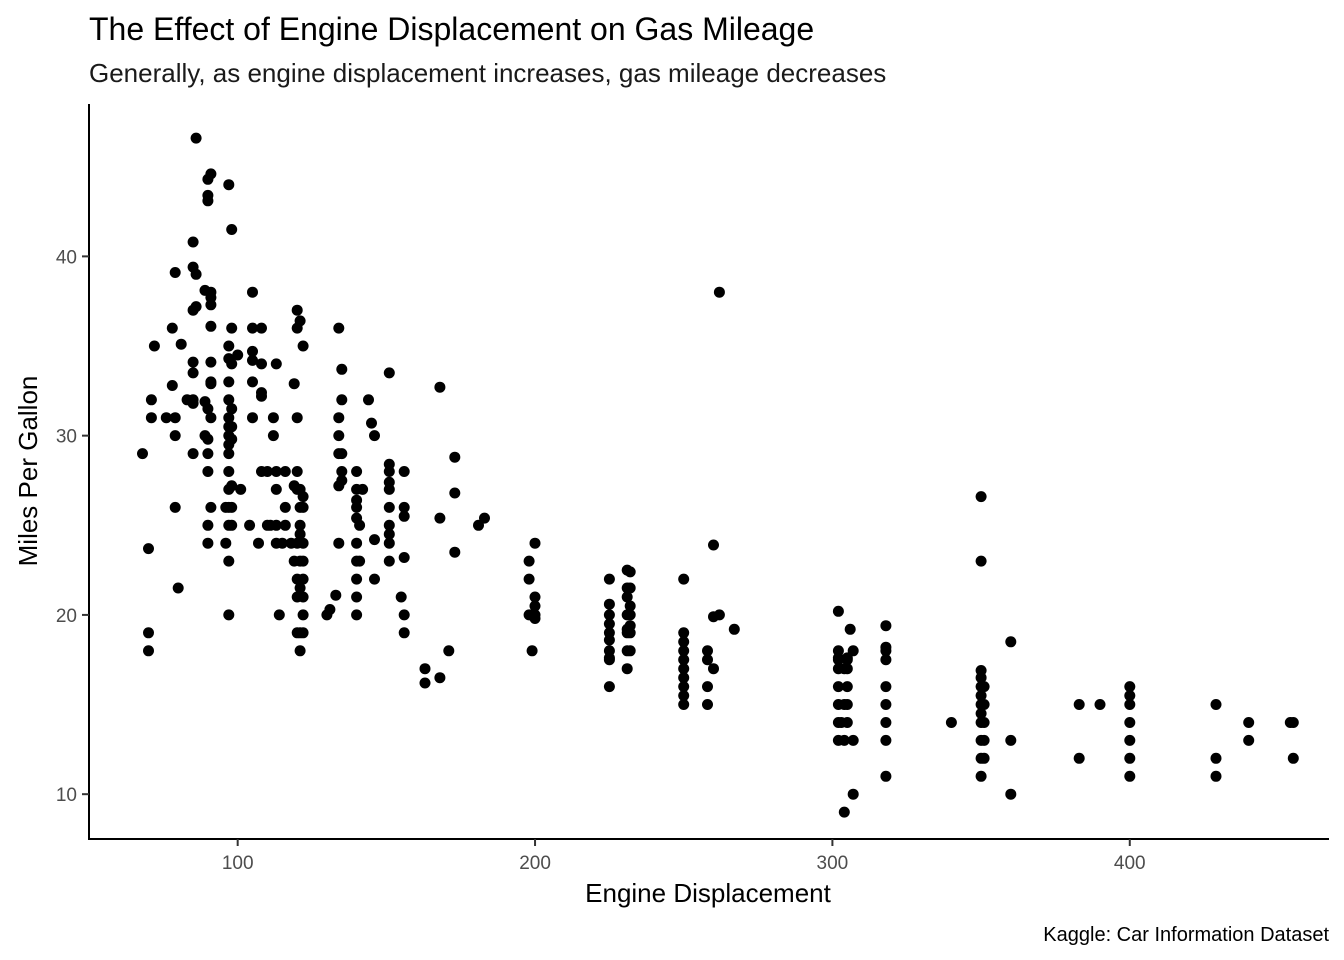 The height and width of the screenshot is (960, 1344). I want to click on x-axis-ticks: 100 200 300 400, so click(684, 856).